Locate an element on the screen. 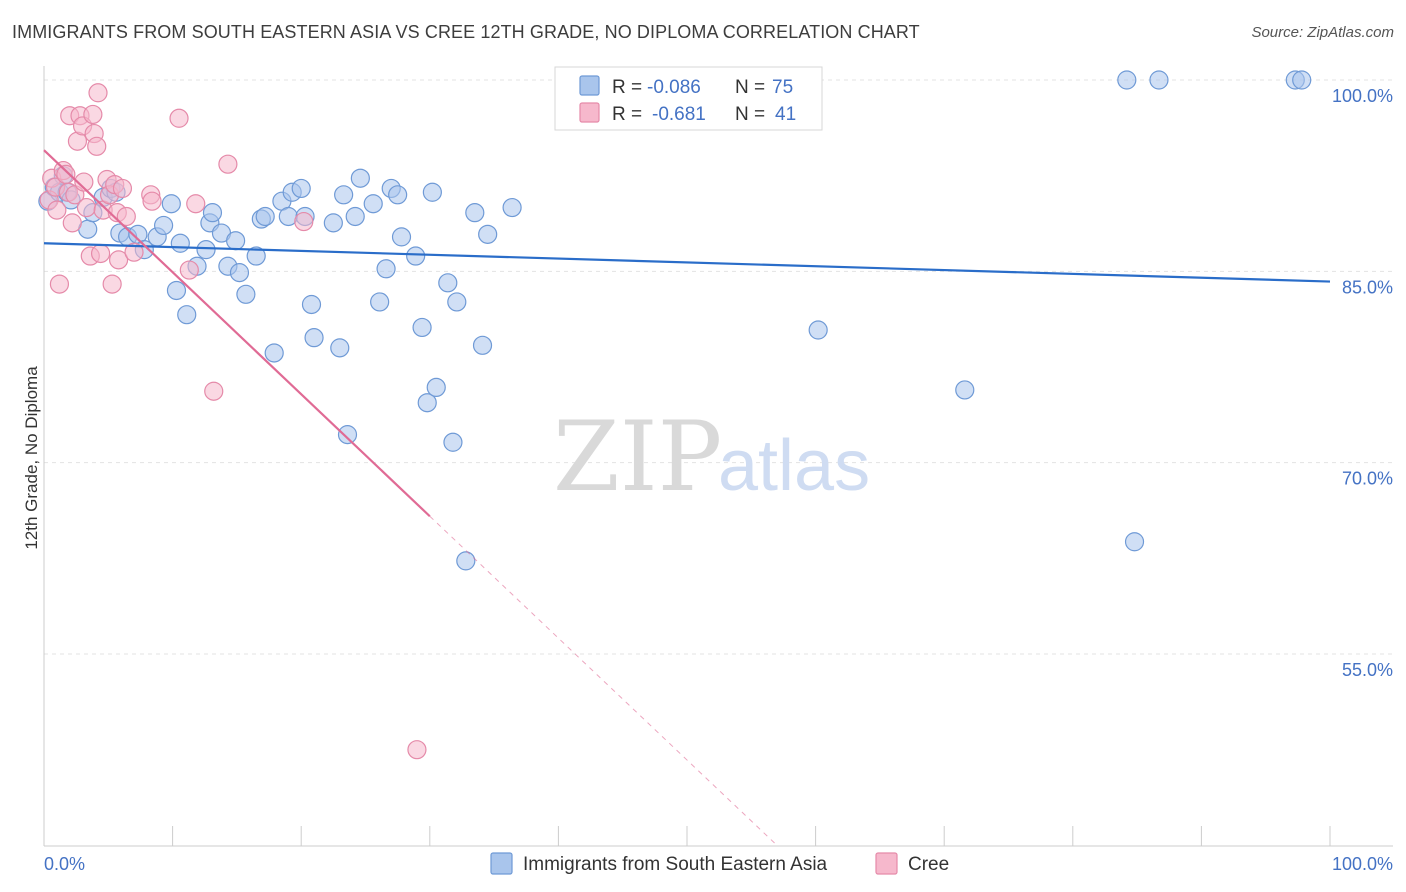 This screenshot has height=892, width=1406. x-tick-label: 0.0% is located at coordinates (64, 864).